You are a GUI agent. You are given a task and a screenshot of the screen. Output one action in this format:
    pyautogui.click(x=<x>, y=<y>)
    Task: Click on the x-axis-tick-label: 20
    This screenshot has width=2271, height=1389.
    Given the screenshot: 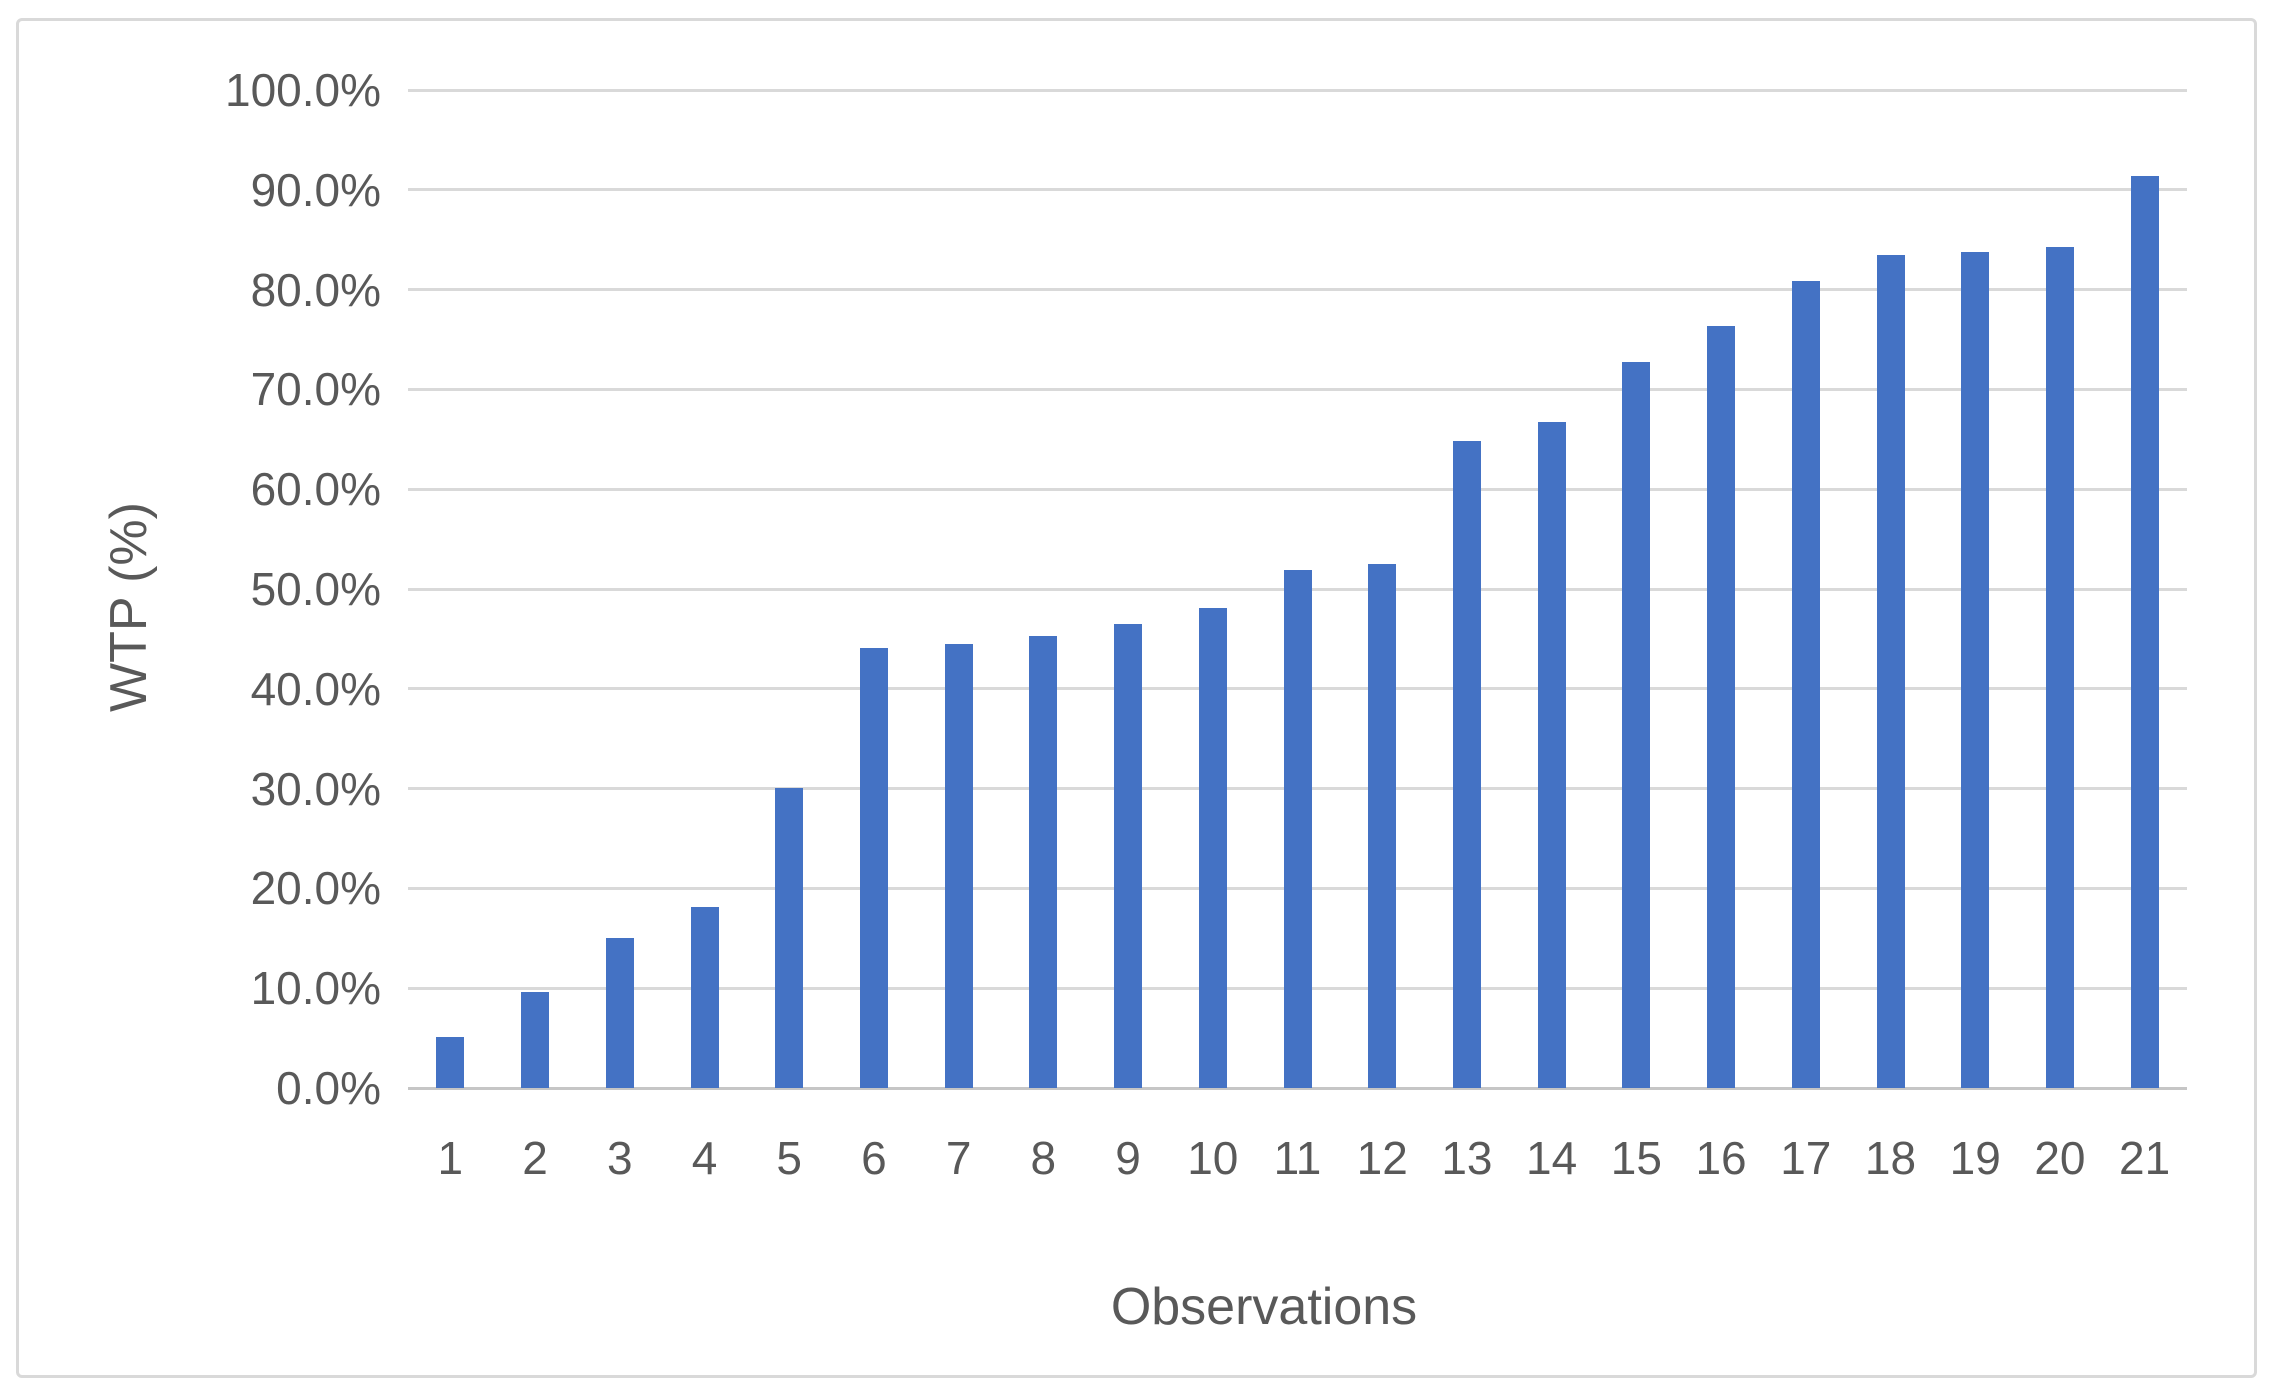 What is the action you would take?
    pyautogui.click(x=2060, y=1158)
    